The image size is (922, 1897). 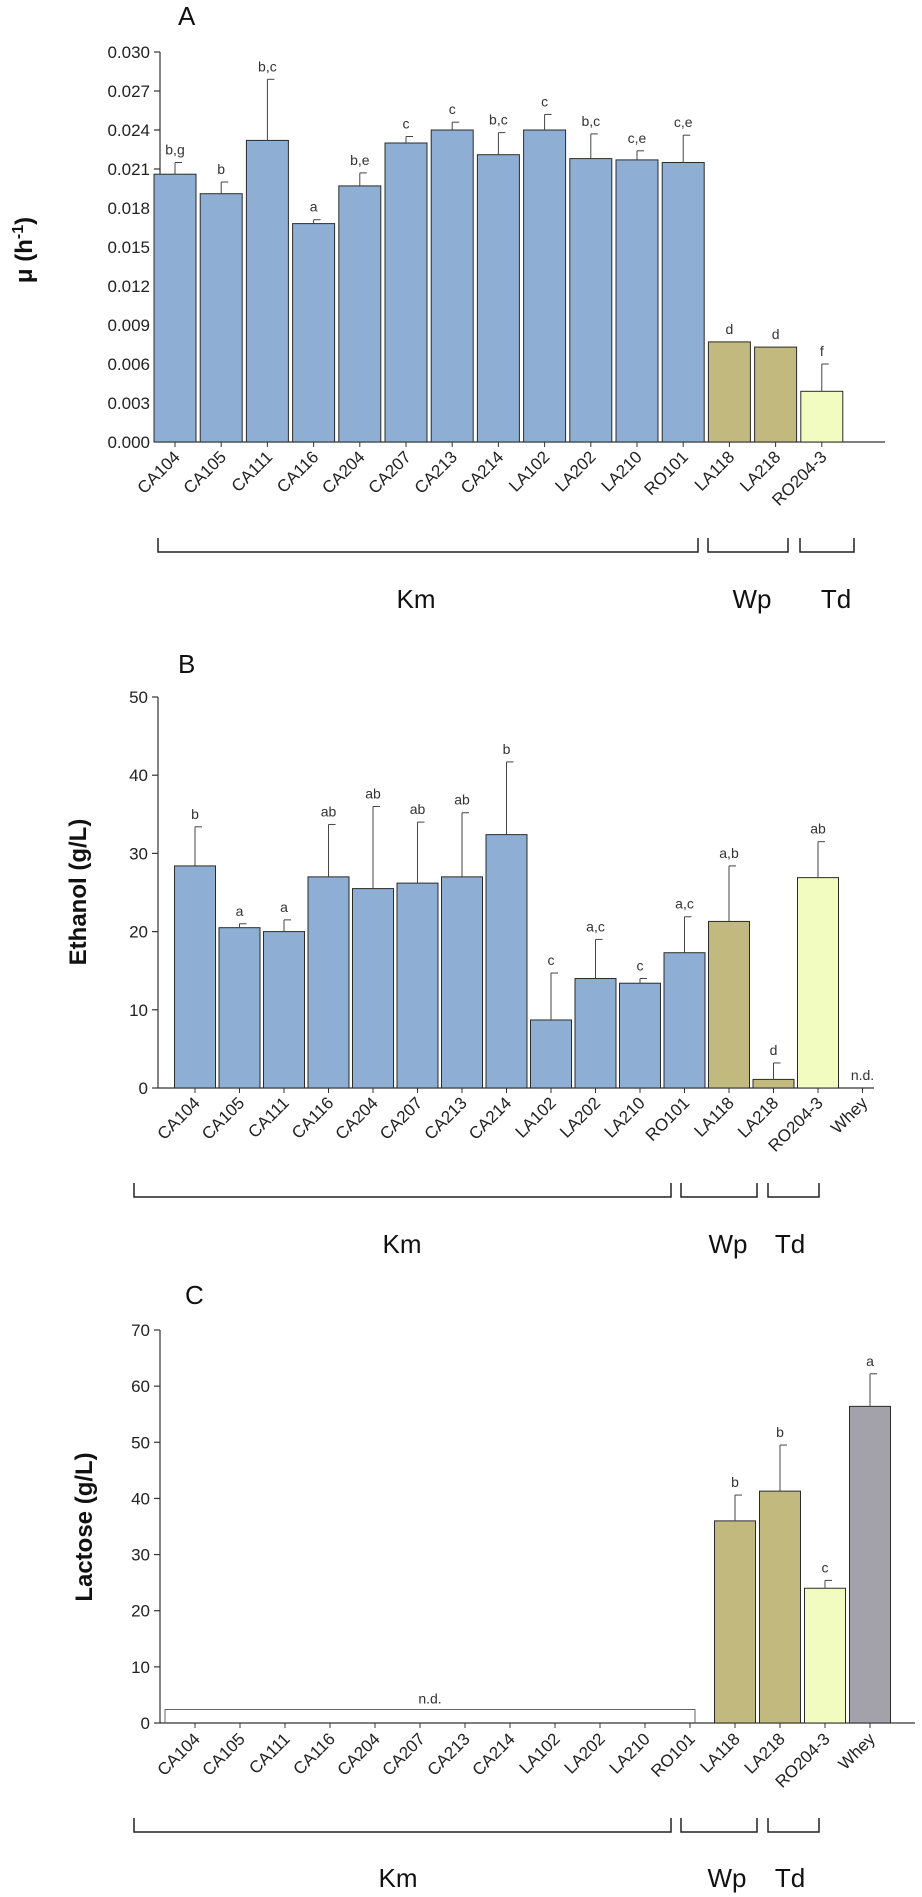 What do you see at coordinates (575, 471) in the screenshot?
I see `x-tick-label: LA202` at bounding box center [575, 471].